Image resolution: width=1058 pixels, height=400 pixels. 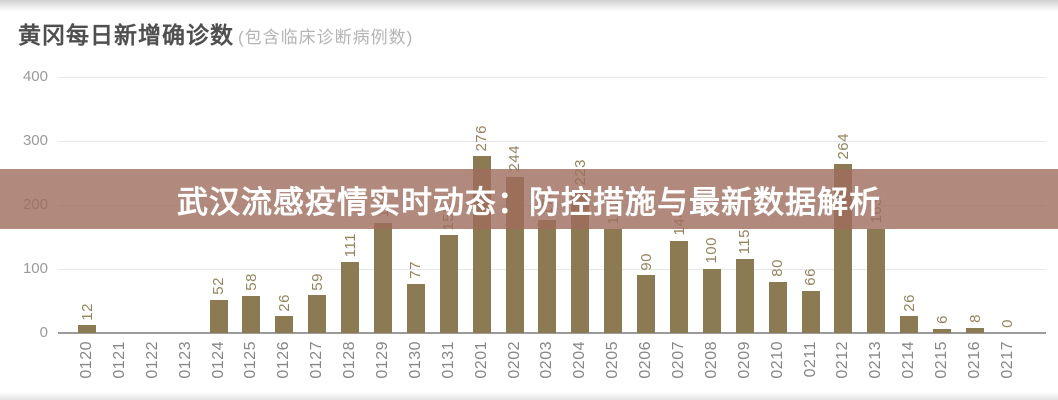 I want to click on bar-value-label-0209: 115, so click(x=745, y=241).